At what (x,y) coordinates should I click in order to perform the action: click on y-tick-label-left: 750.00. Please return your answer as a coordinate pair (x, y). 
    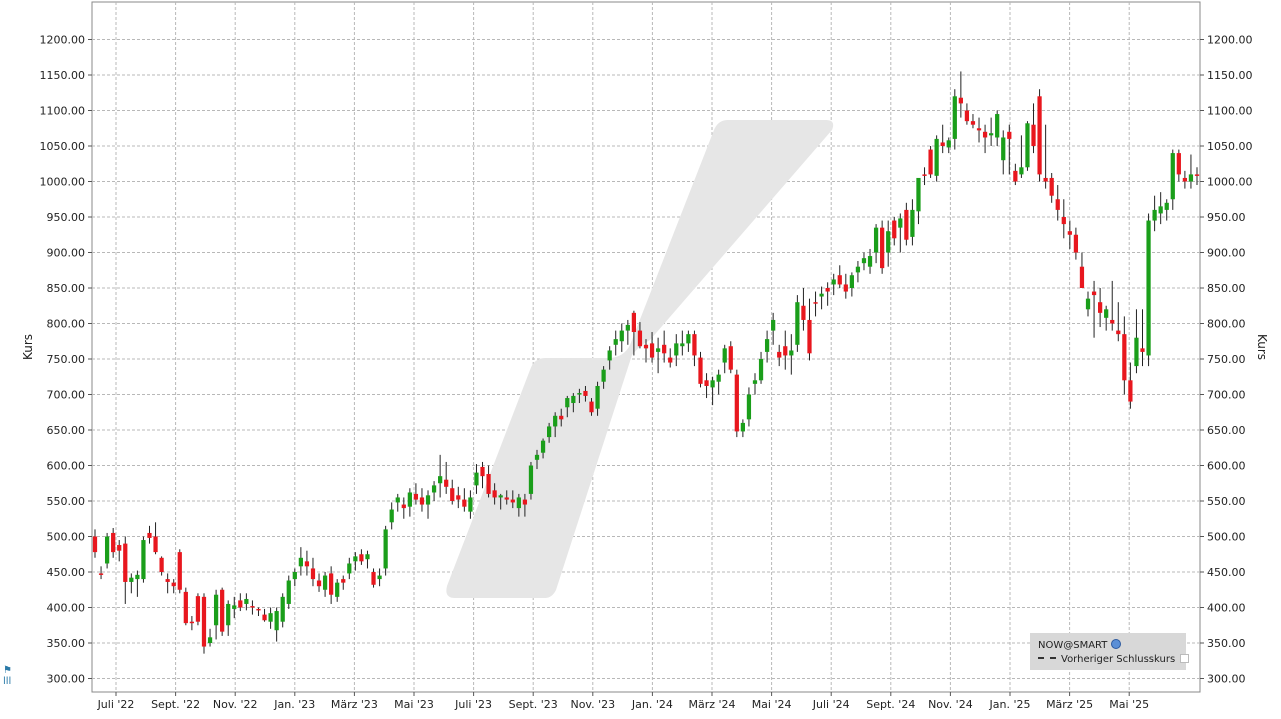
    Looking at the image, I should click on (66, 359).